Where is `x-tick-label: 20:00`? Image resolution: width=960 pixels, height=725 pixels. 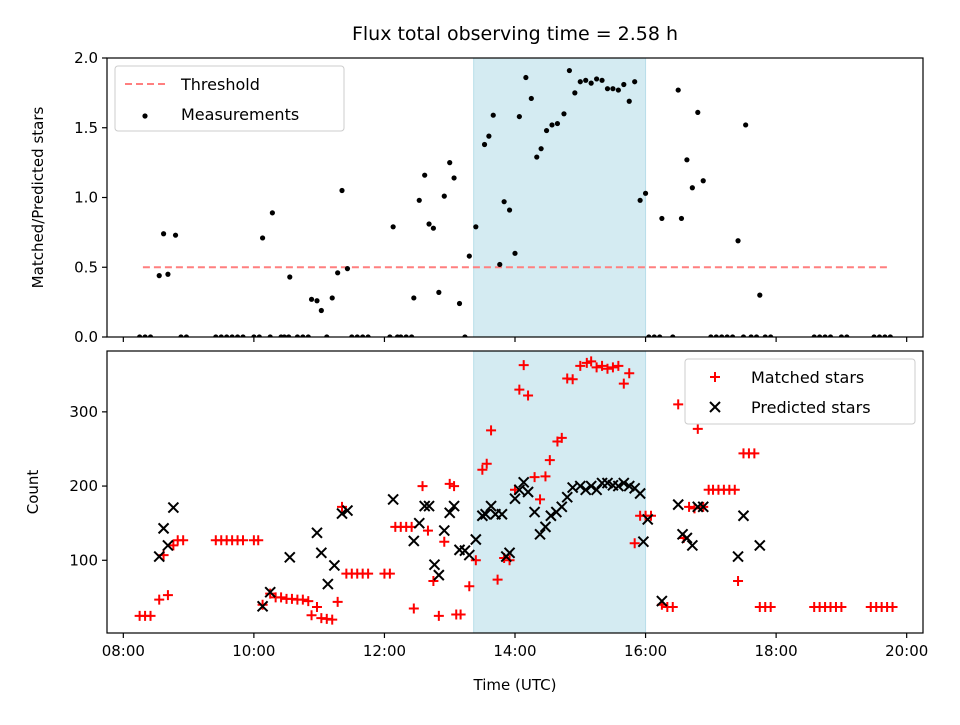
x-tick-label: 20:00 is located at coordinates (906, 651).